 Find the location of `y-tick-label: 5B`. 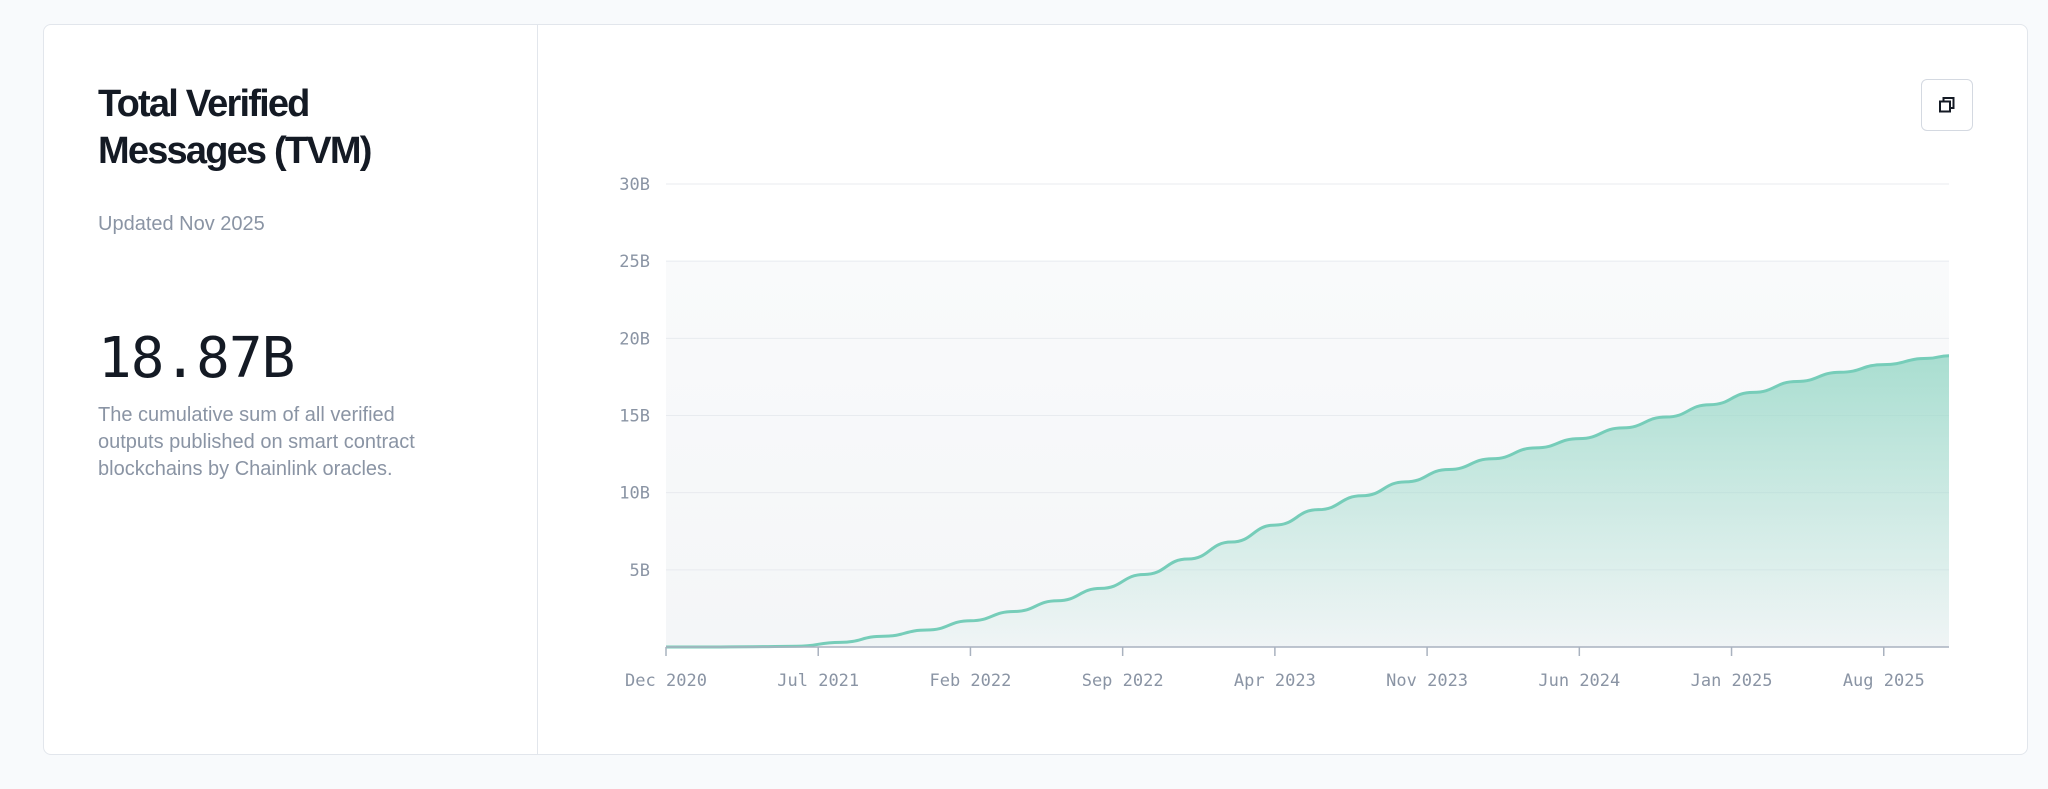

y-tick-label: 5B is located at coordinates (640, 571).